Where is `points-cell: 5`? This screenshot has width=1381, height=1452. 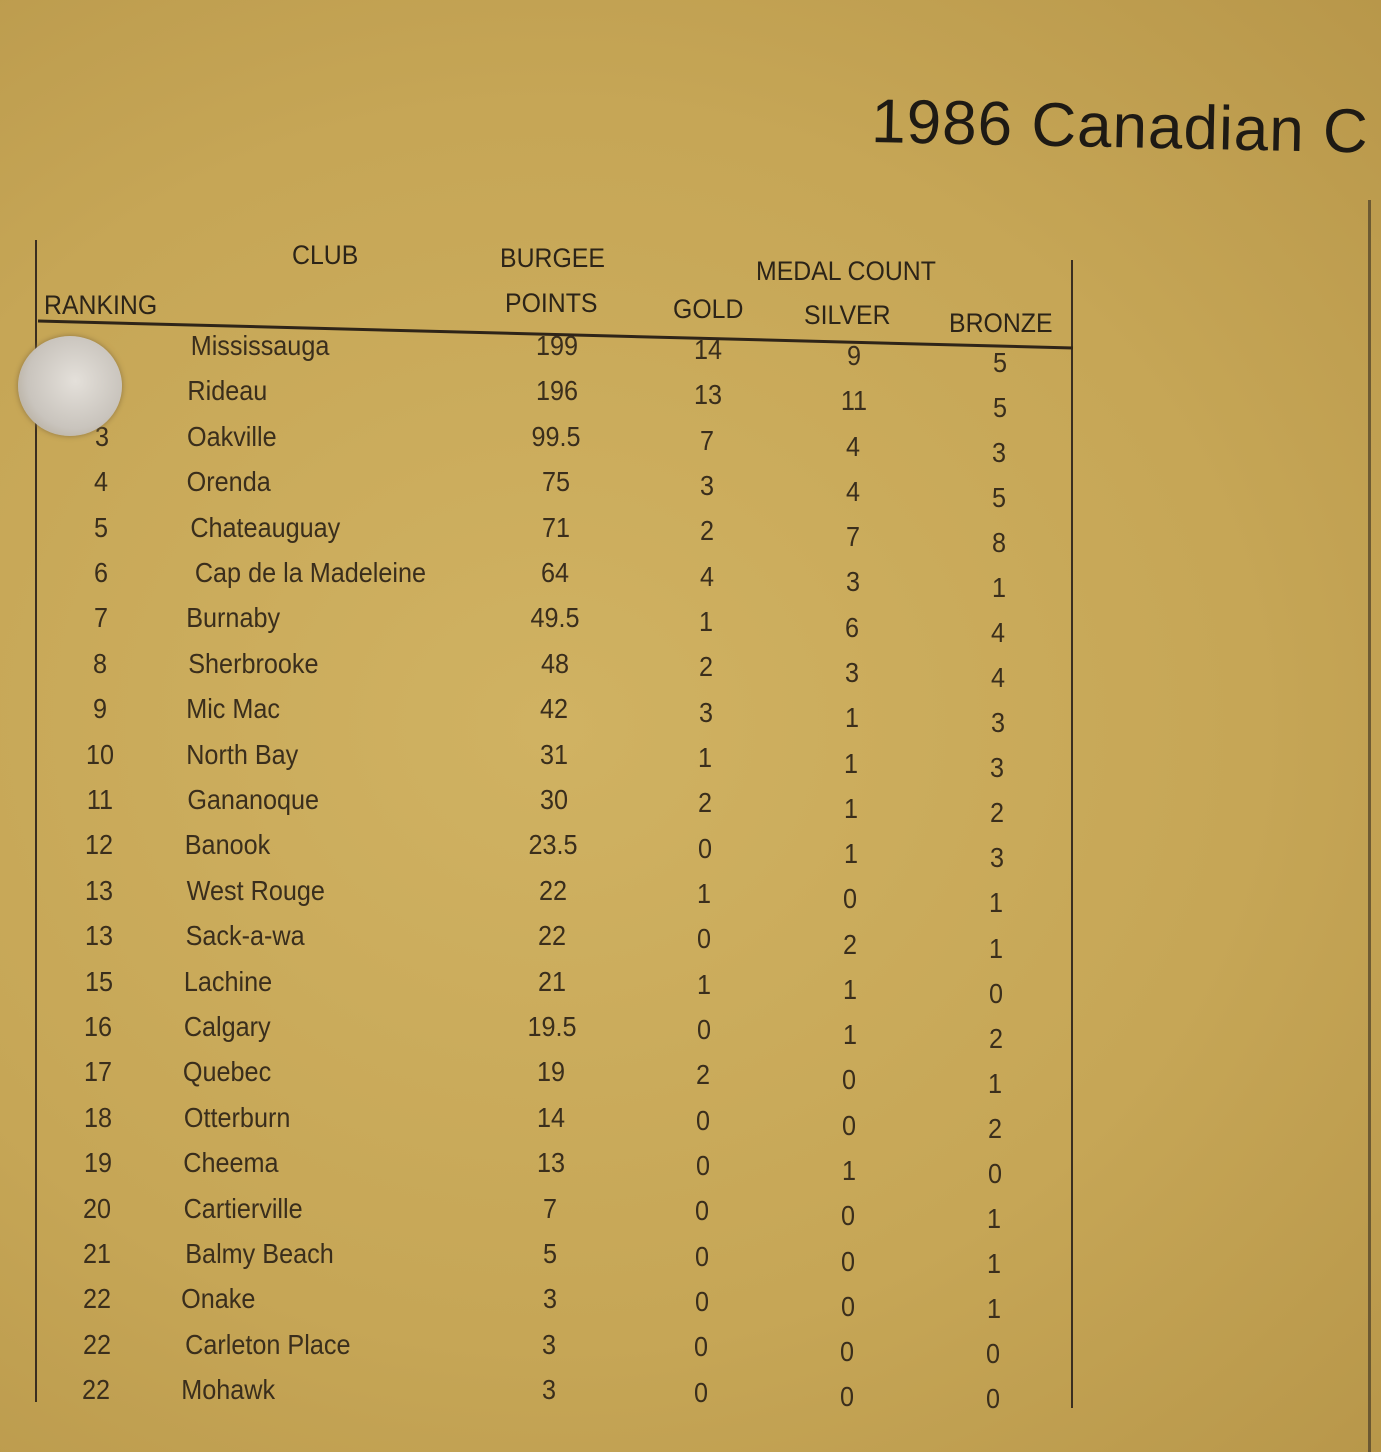
points-cell: 5 is located at coordinates (550, 1253).